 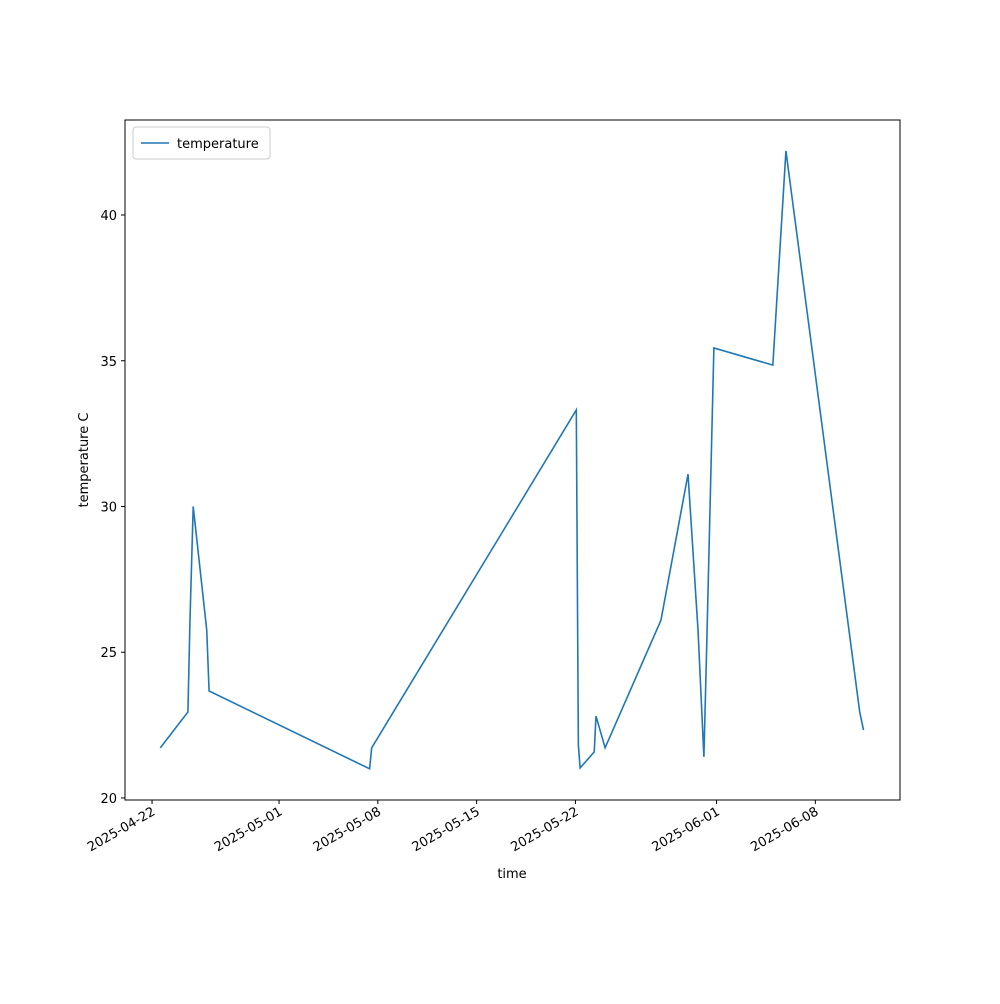 I want to click on x-tick-label: 2025-05-15, so click(x=446, y=829).